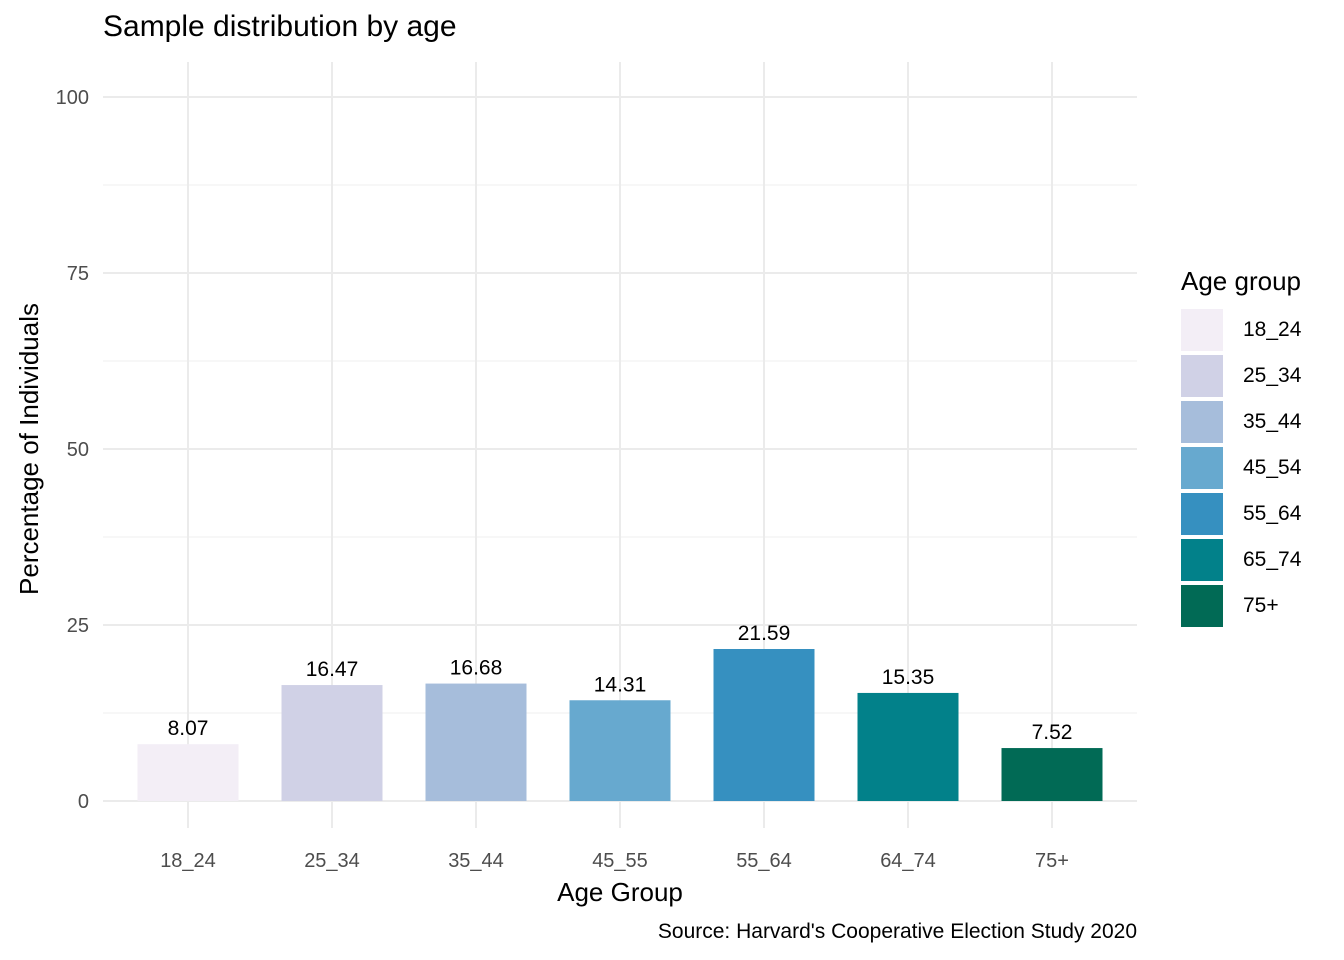 Image resolution: width=1344 pixels, height=960 pixels. What do you see at coordinates (1241, 560) in the screenshot?
I see `legend-item: 65_74` at bounding box center [1241, 560].